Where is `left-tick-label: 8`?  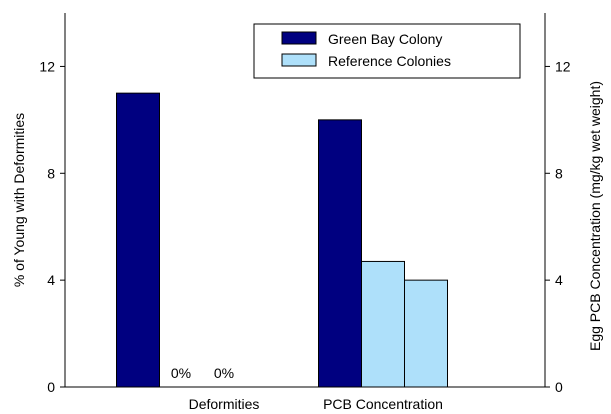 left-tick-label: 8 is located at coordinates (51, 173).